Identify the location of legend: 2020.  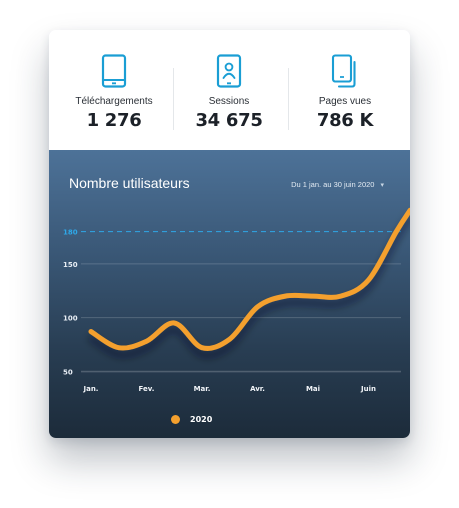
(191, 419).